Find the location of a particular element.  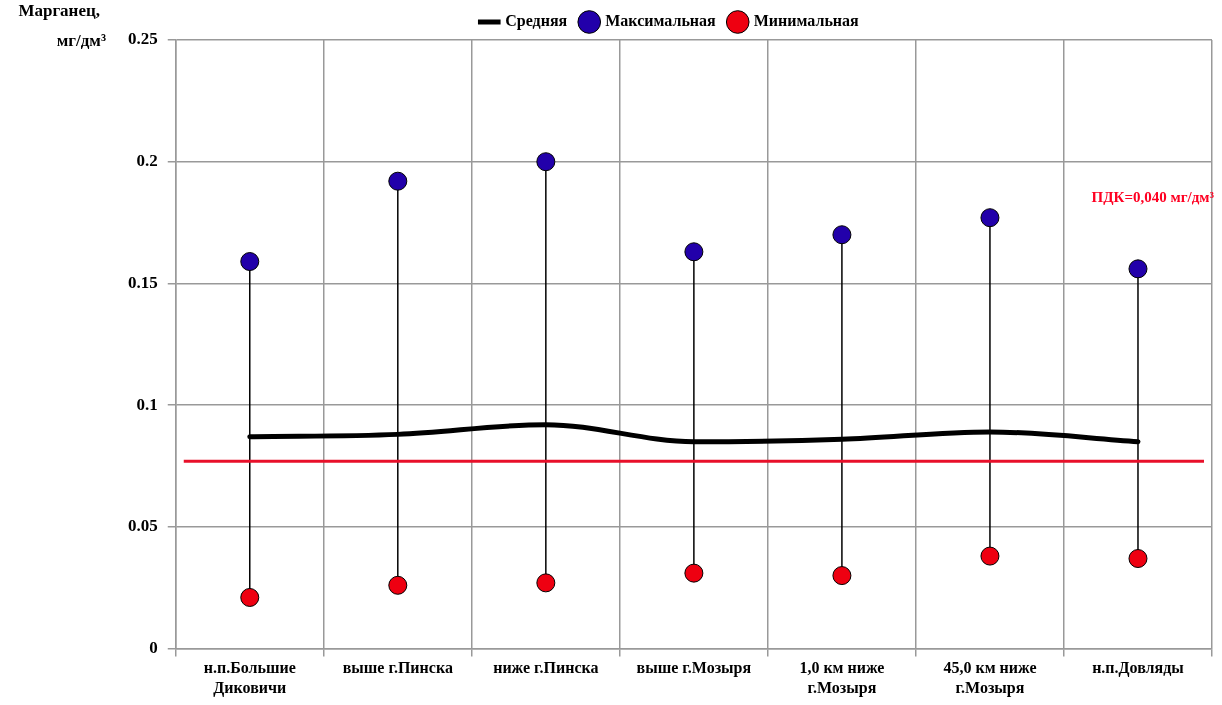

y-tick-label: 0.2 is located at coordinates (147, 161).